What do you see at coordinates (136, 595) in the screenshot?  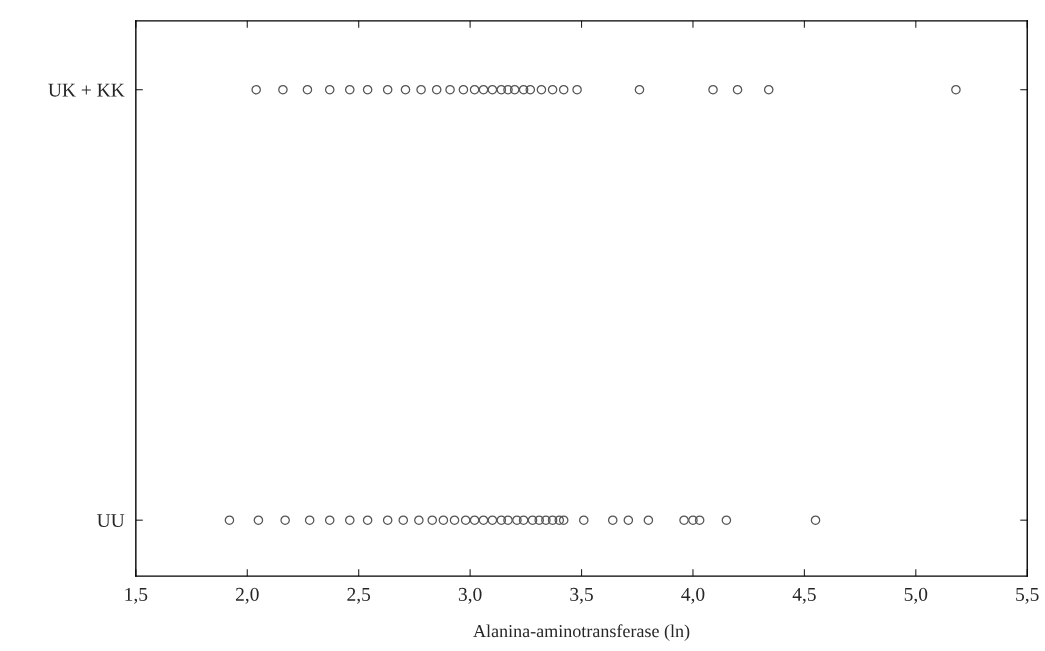 I see `x-tick-label: 1,5` at bounding box center [136, 595].